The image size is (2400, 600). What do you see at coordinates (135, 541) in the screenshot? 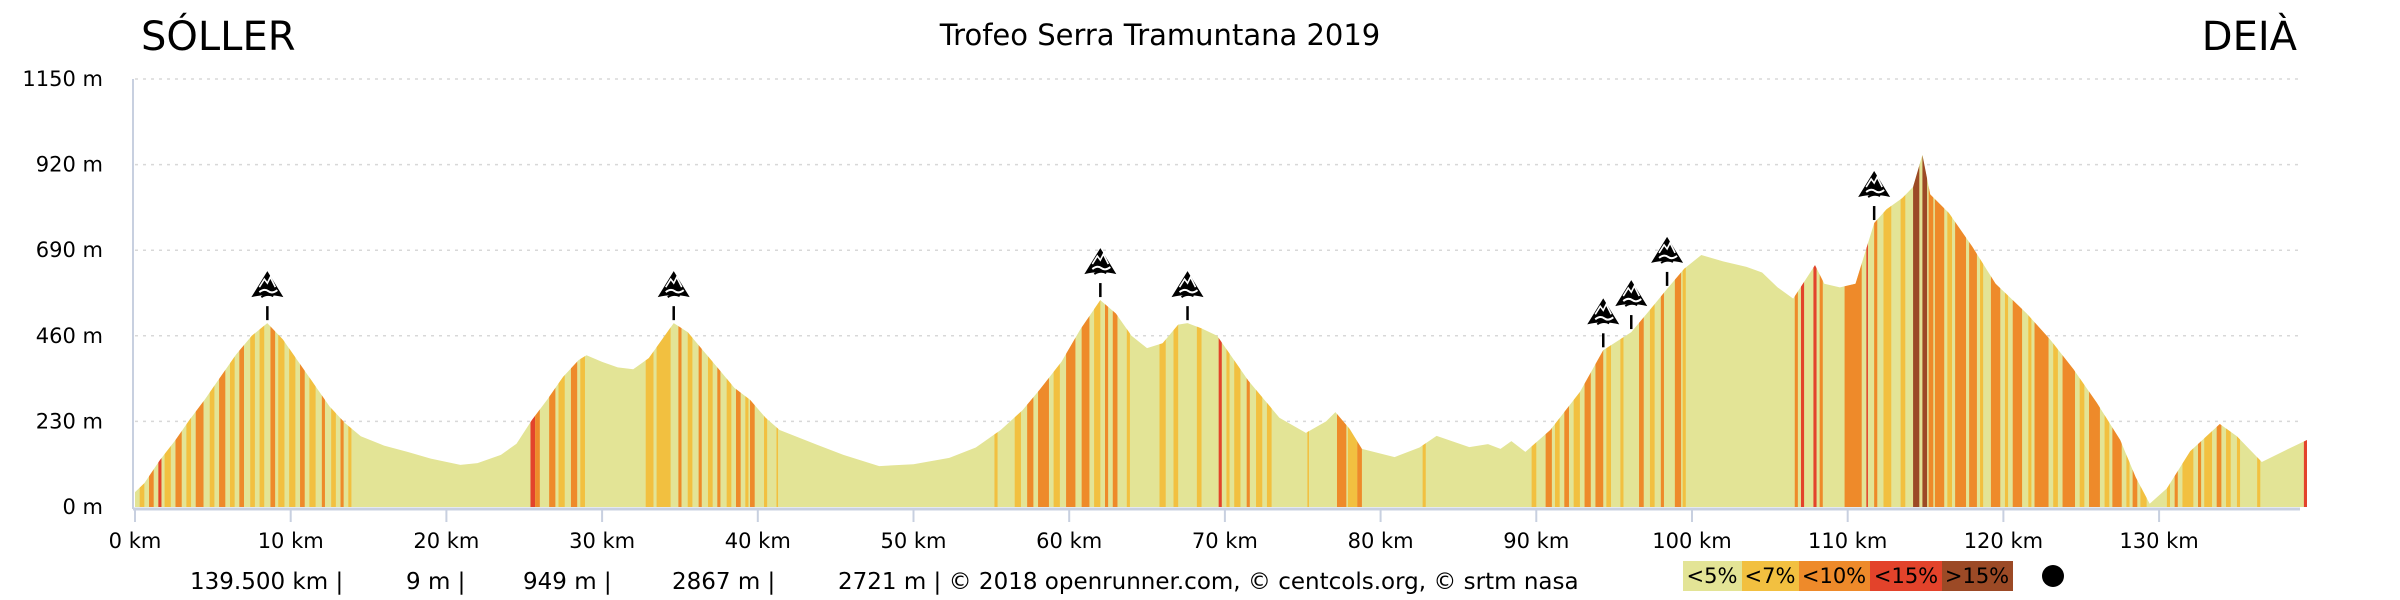
I see `x-tick-label: 0 km` at bounding box center [135, 541].